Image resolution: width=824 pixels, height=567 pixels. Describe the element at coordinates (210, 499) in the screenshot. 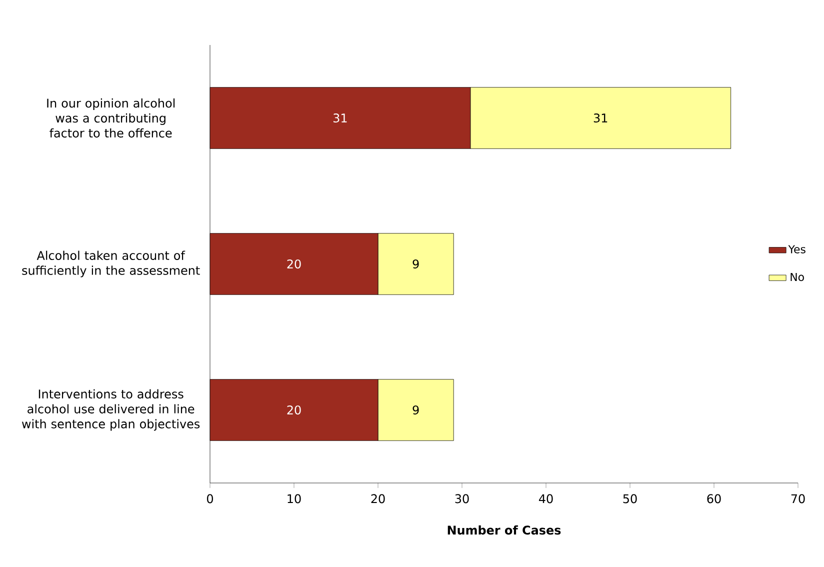

I see `x-tick-label: 0` at that location.